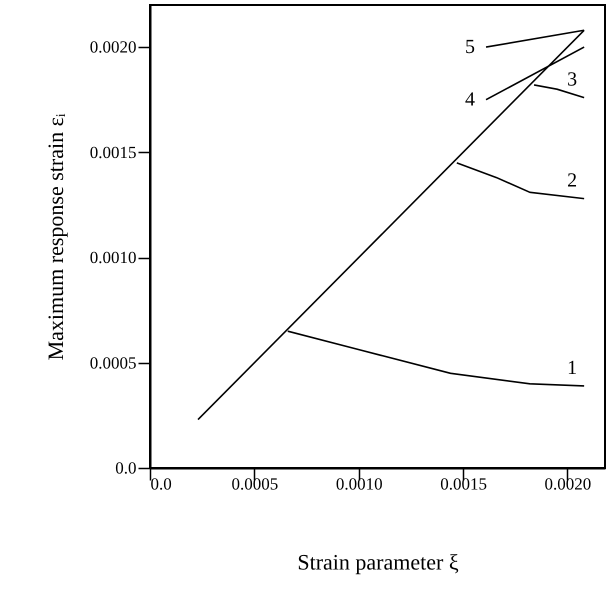 The image size is (607, 598). Describe the element at coordinates (572, 367) in the screenshot. I see `series-label: 1` at that location.